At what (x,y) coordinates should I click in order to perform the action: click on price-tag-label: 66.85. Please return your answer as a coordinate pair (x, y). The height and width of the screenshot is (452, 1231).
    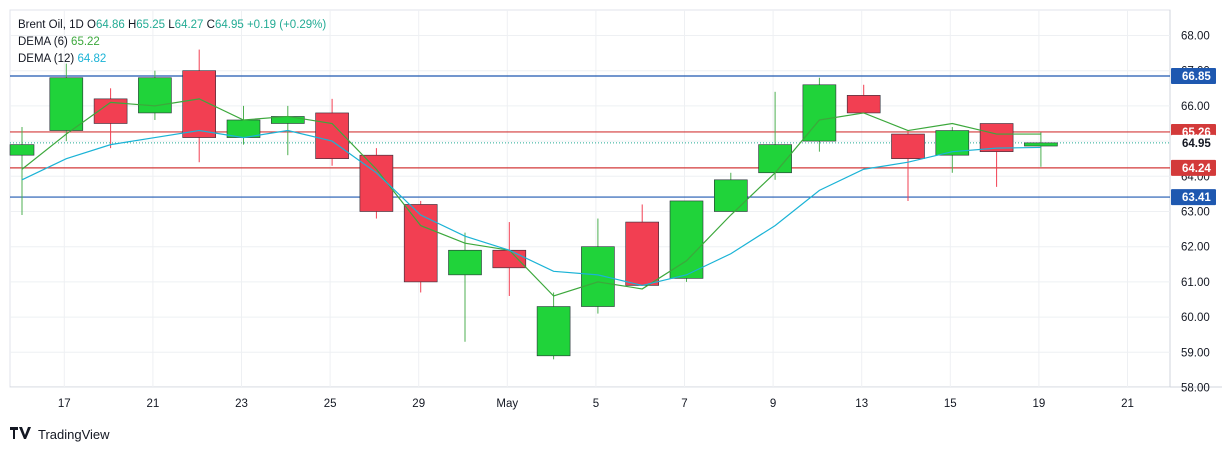
    Looking at the image, I should click on (1196, 77).